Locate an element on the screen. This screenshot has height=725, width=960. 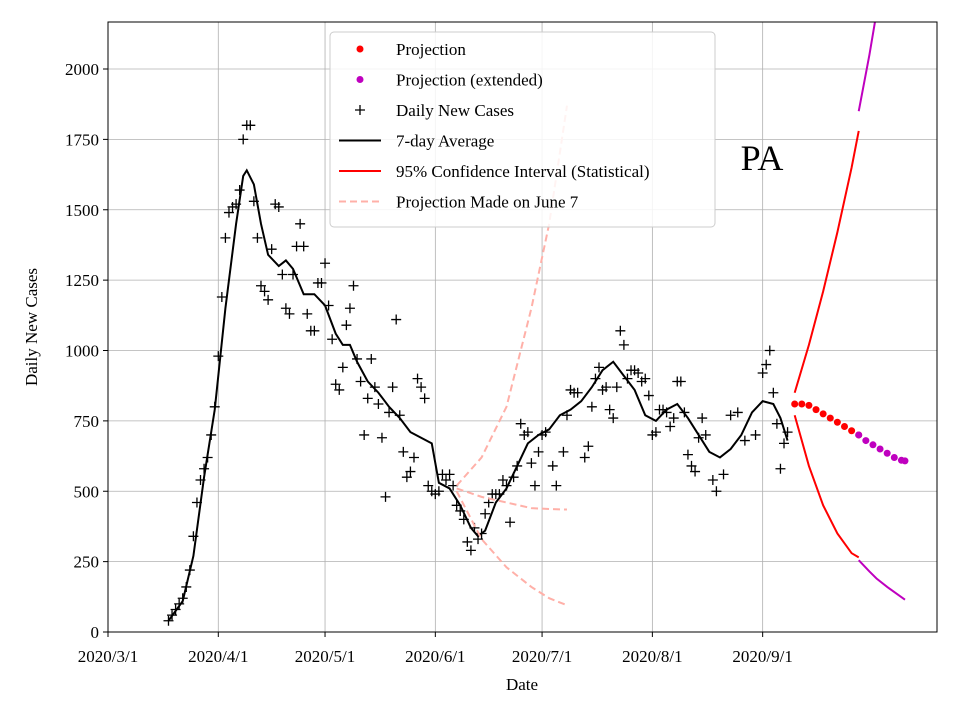
x-tick-label: 2020/3/1 is located at coordinates (108, 656).